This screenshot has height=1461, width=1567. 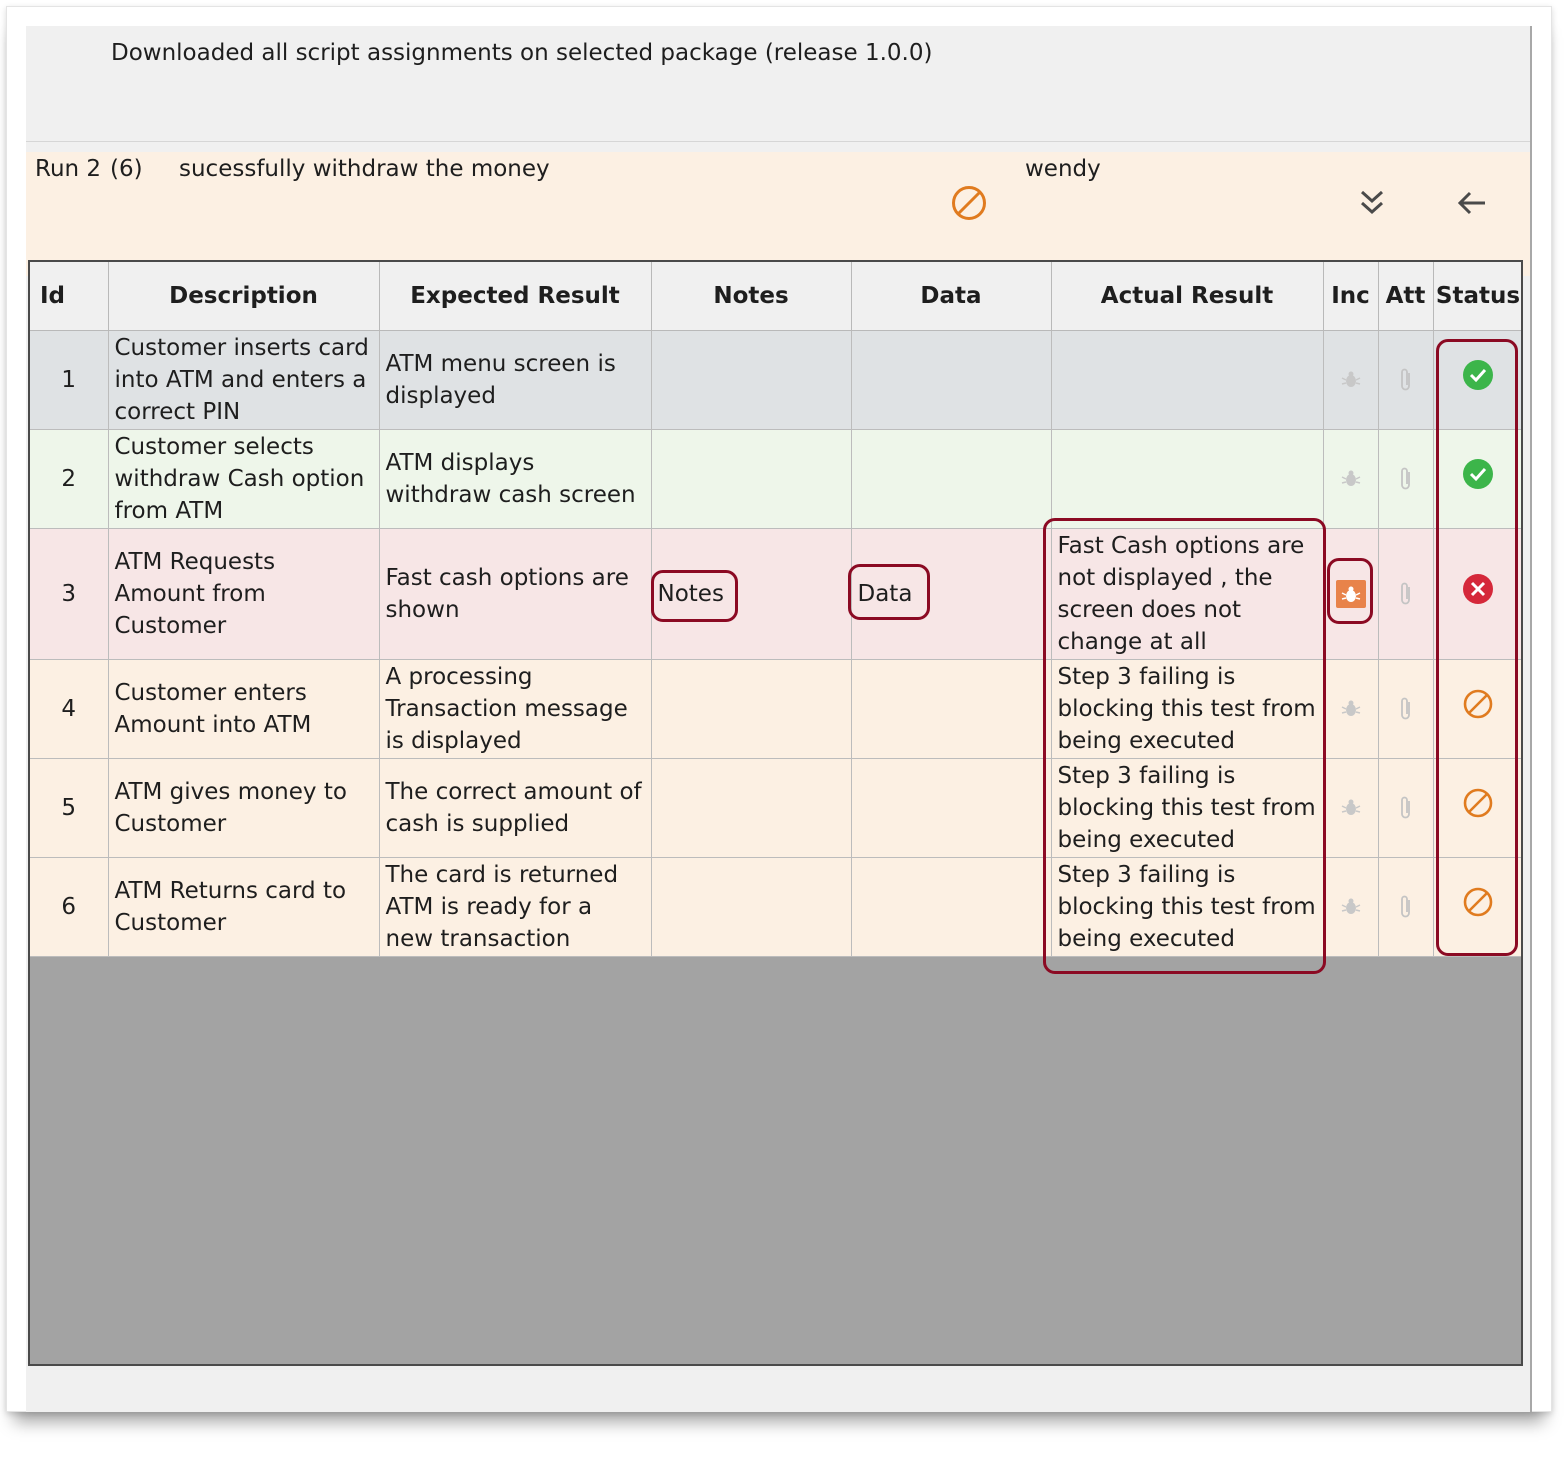 I want to click on step-expected-result: ATM menu screen is displayed, so click(x=515, y=380).